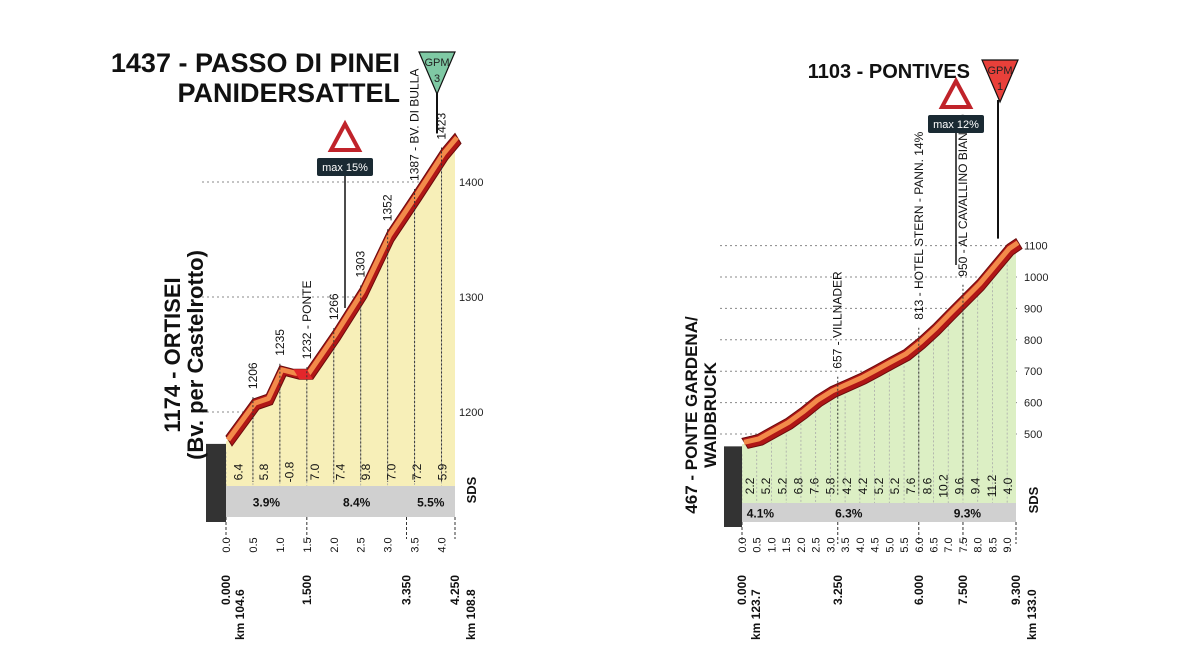 The image size is (1200, 660). Describe the element at coordinates (979, 544) in the screenshot. I see `x-tick-label: 8.0` at that location.